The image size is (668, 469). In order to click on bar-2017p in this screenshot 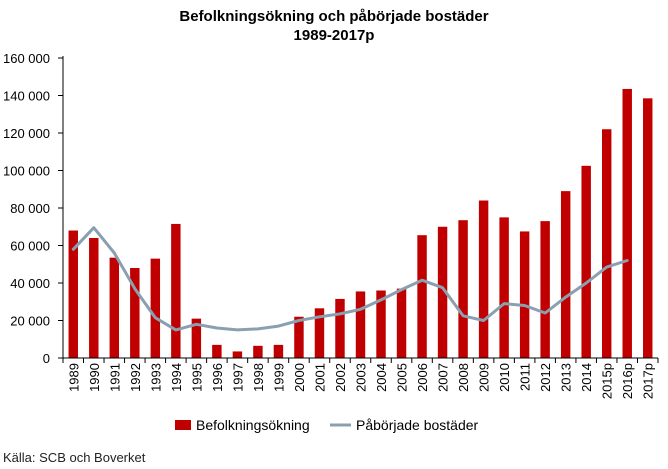, I will do `click(648, 228)`.